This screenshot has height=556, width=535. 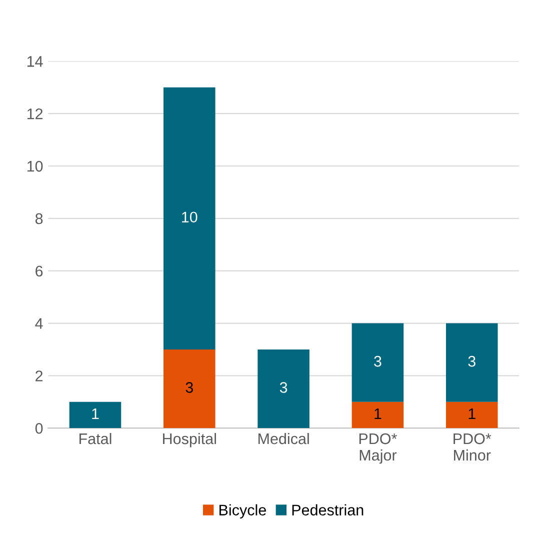 What do you see at coordinates (39, 428) in the screenshot?
I see `y-tick-label: 0` at bounding box center [39, 428].